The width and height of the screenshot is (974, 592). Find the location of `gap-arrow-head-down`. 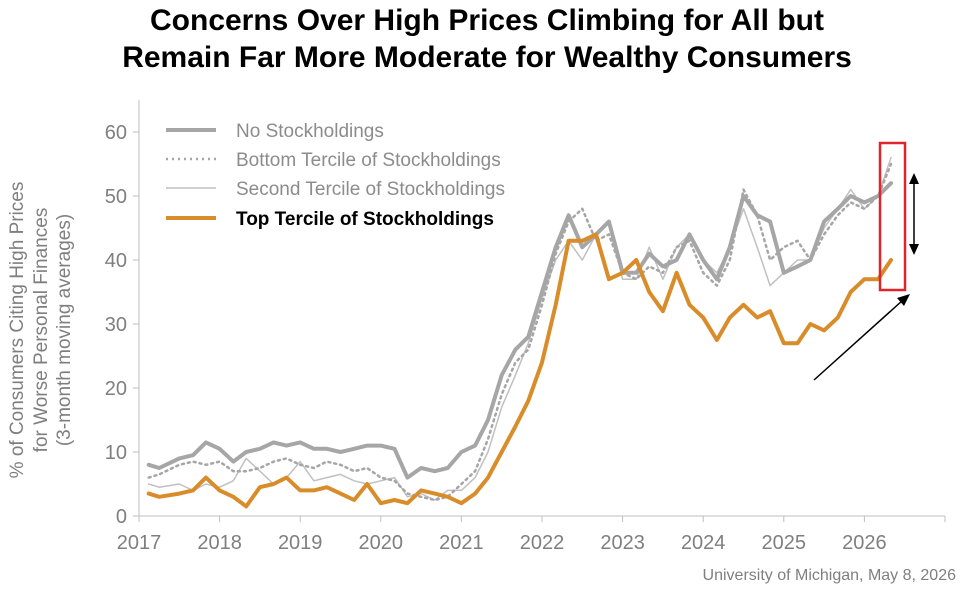

gap-arrow-head-down is located at coordinates (914, 249).